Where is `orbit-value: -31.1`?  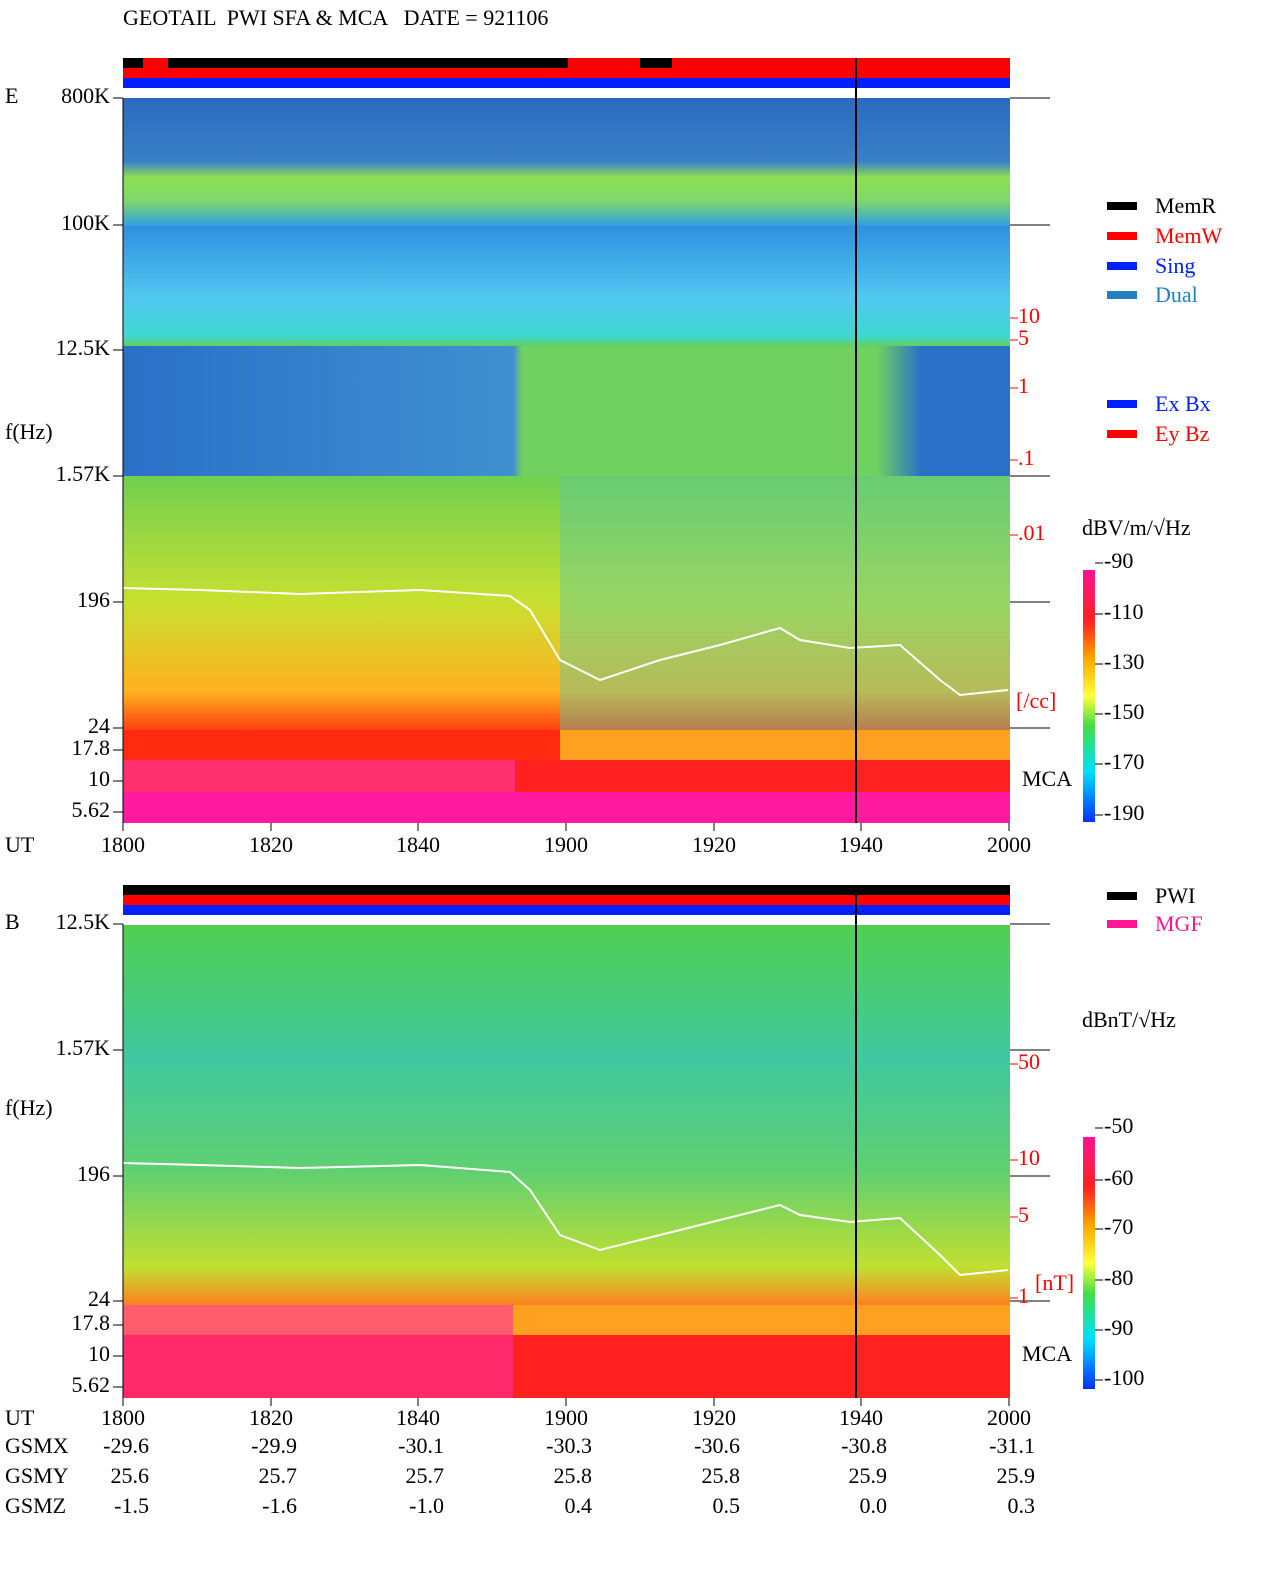
orbit-value: -31.1 is located at coordinates (1012, 1445).